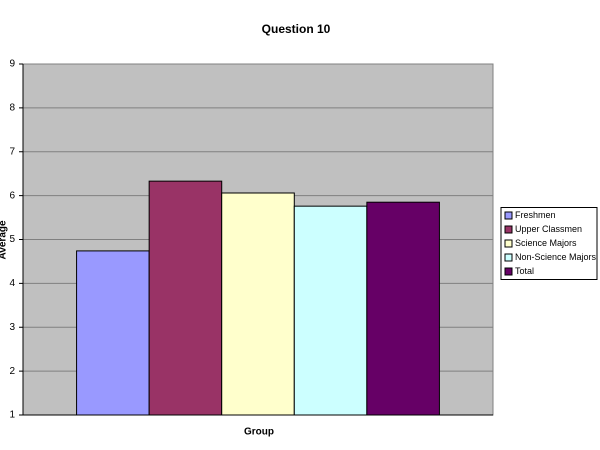 The image size is (600, 450). What do you see at coordinates (296, 29) in the screenshot?
I see `chart-title: Question 10` at bounding box center [296, 29].